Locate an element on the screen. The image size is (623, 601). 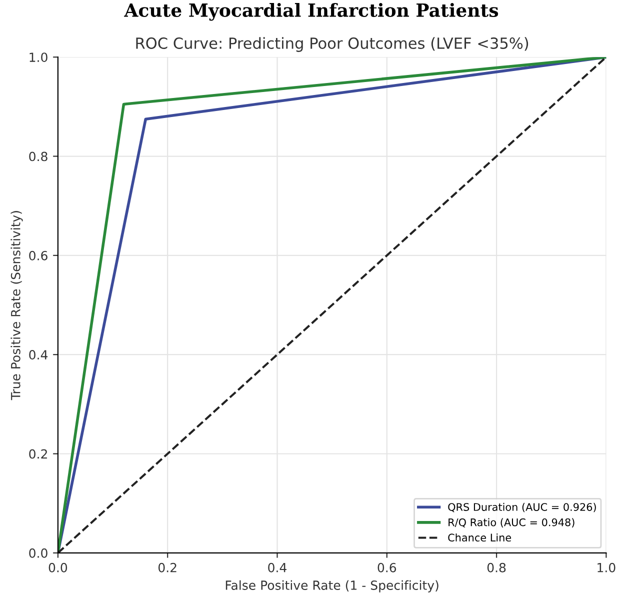
y-tick-label: 0.2 is located at coordinates (38, 454).